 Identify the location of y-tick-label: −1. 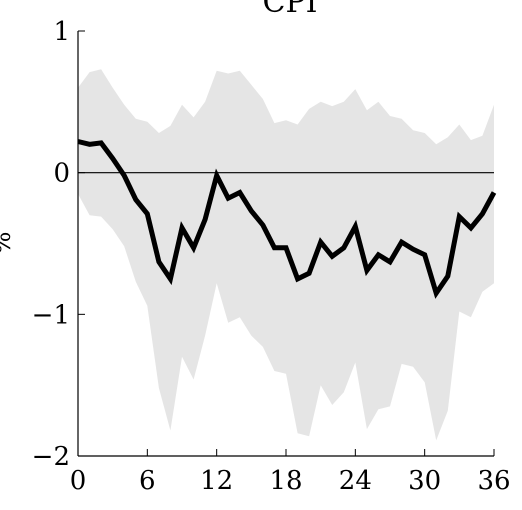
(51, 315).